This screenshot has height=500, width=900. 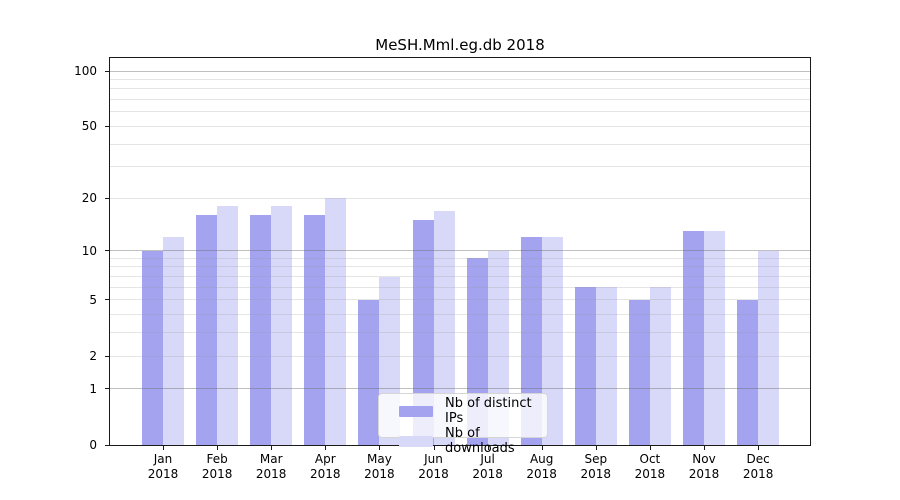 What do you see at coordinates (325, 466) in the screenshot?
I see `x-tick-label-apr: Apr 2018` at bounding box center [325, 466].